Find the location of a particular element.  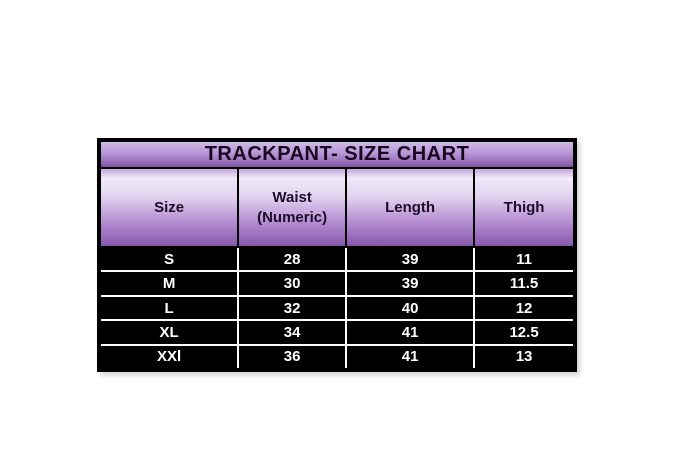

cell-size: XXl is located at coordinates (169, 357).